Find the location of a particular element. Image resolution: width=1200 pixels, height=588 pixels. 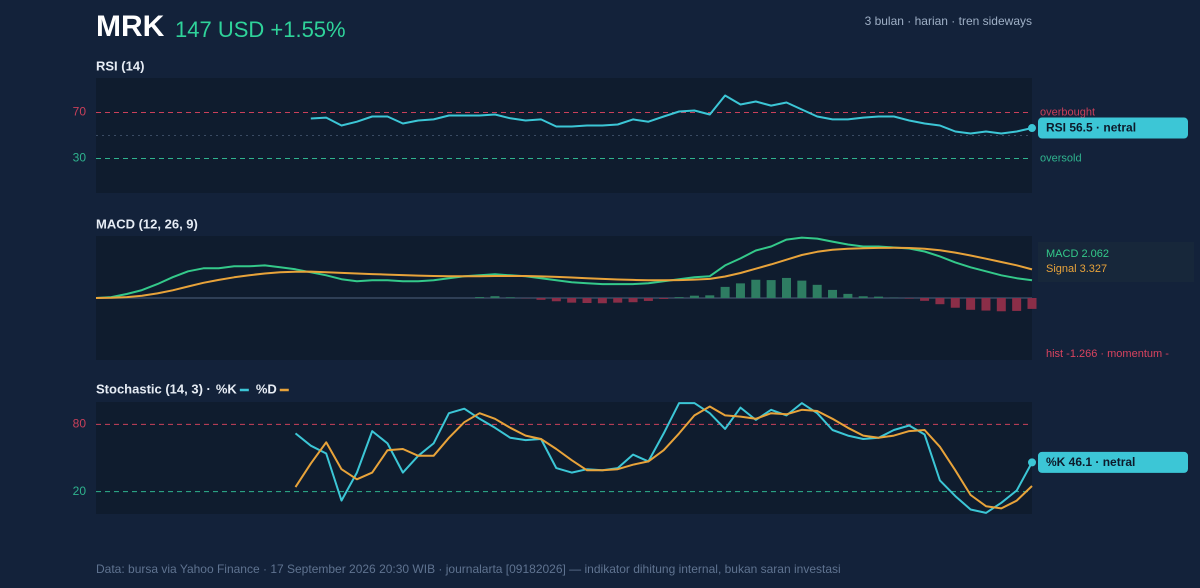

y-tick-label: 30 is located at coordinates (80, 158).